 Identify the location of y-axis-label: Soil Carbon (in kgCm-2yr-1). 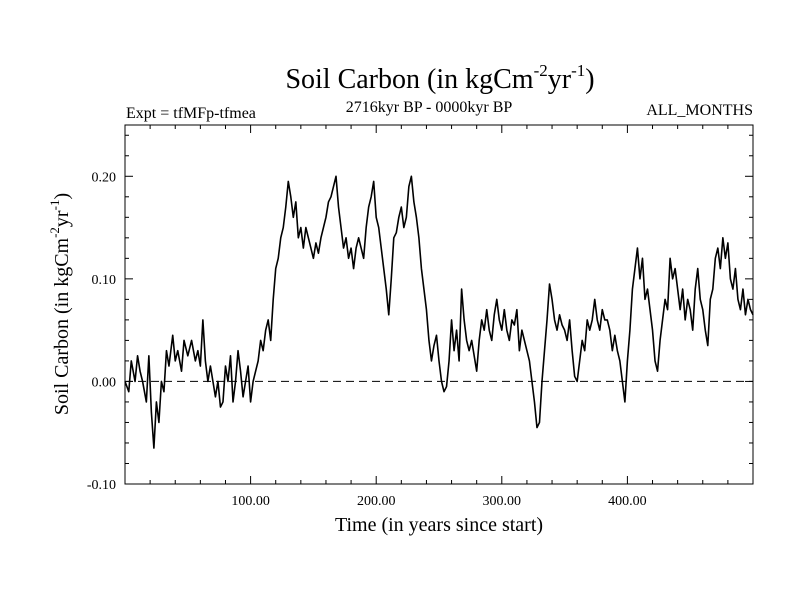
(60, 304).